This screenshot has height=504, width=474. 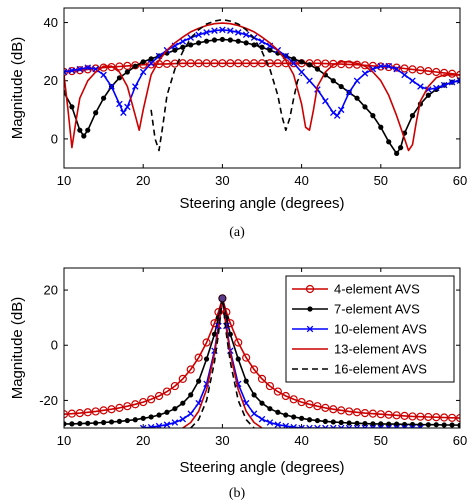 What do you see at coordinates (237, 493) in the screenshot?
I see `chart-b-caption: (b)` at bounding box center [237, 493].